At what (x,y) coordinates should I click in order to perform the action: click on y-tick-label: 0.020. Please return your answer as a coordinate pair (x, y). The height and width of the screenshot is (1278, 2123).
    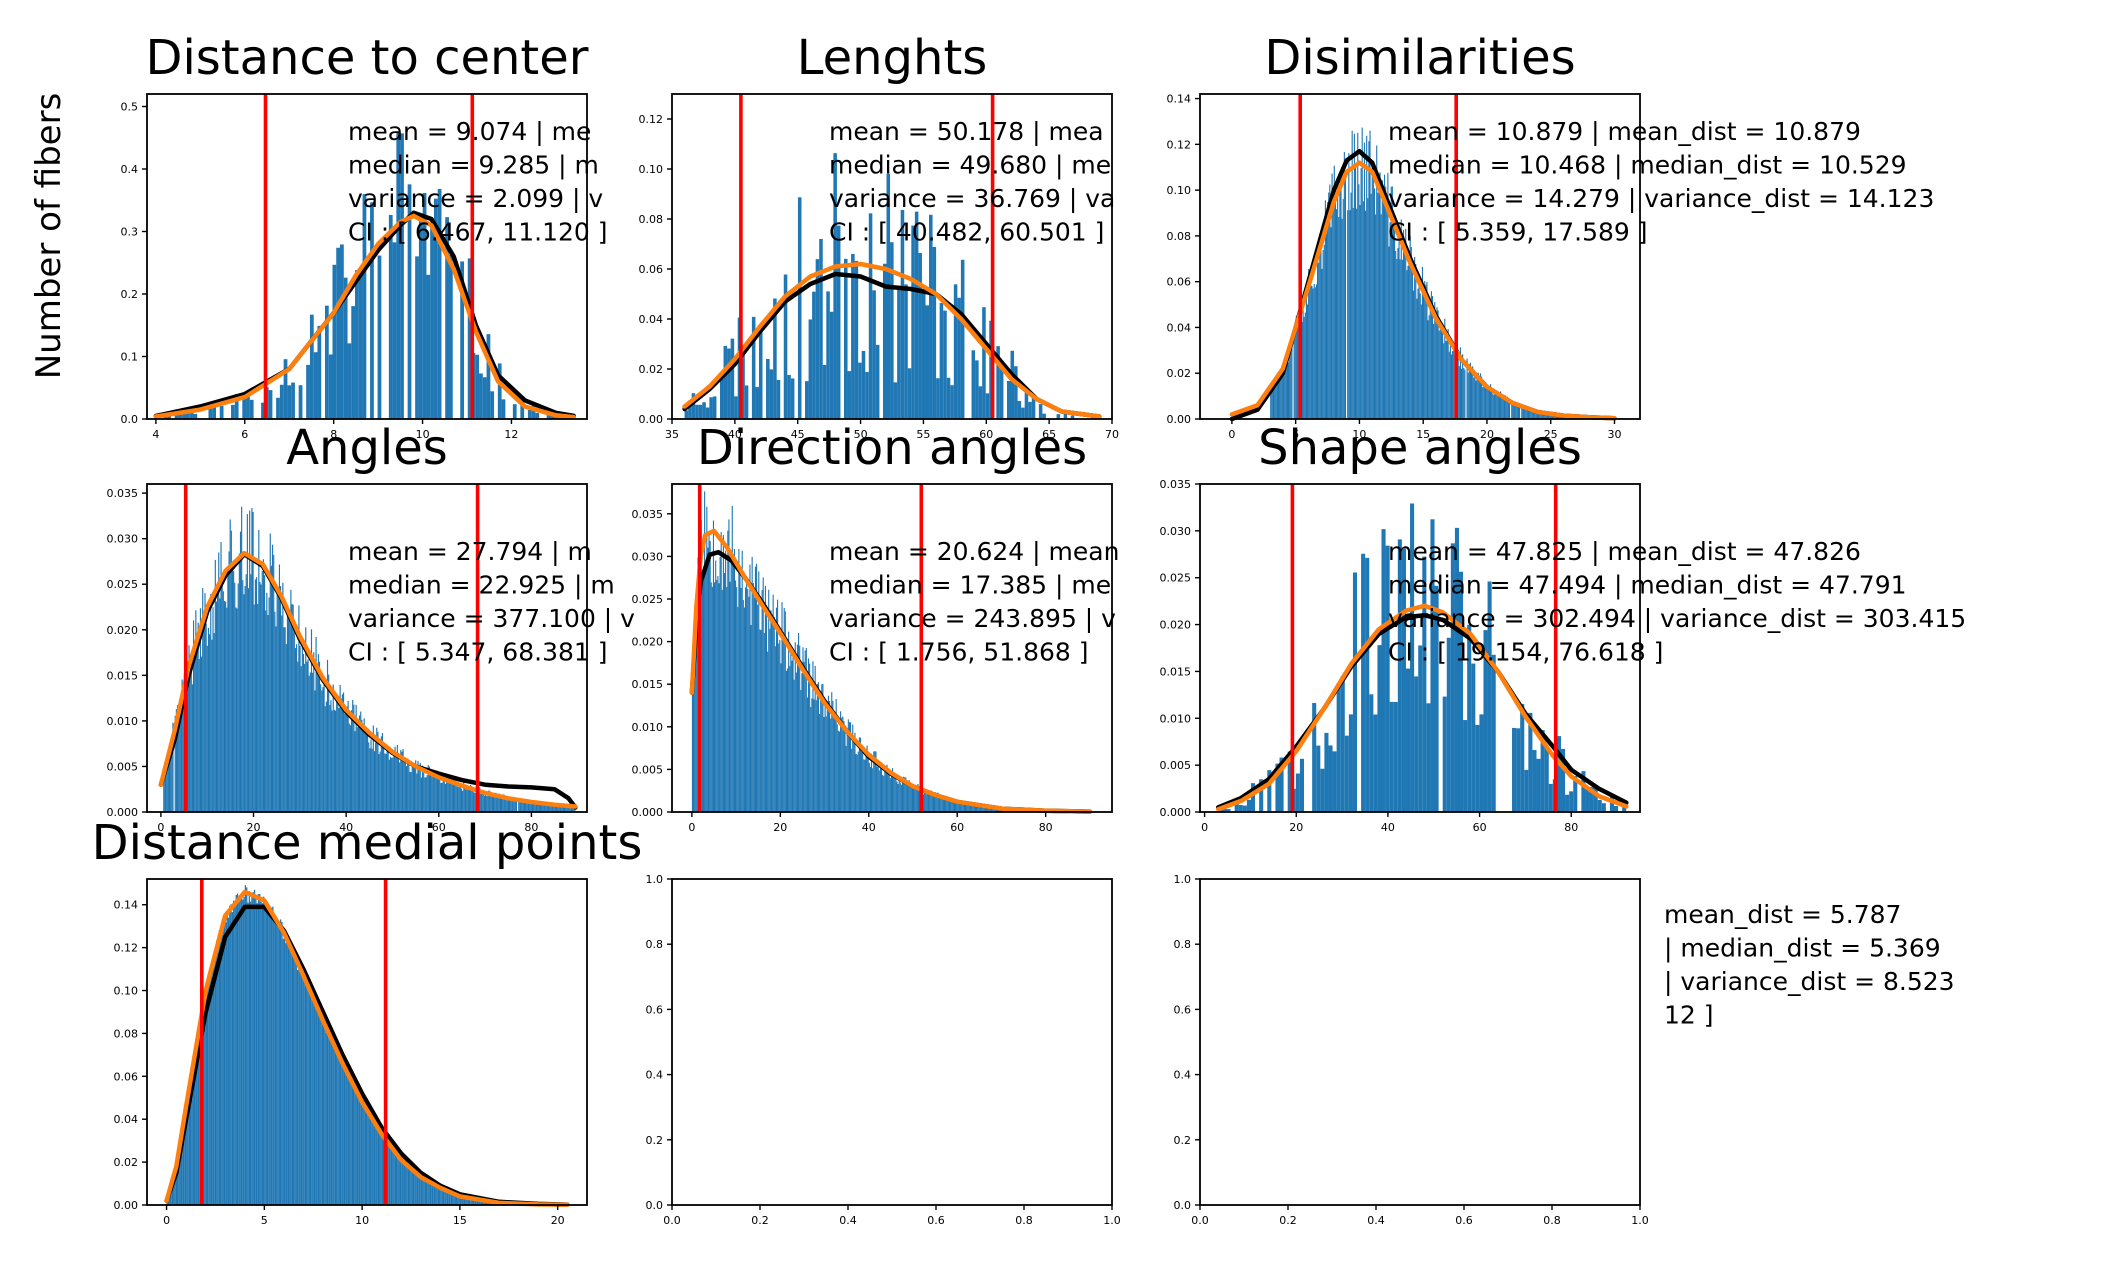
    Looking at the image, I should click on (123, 630).